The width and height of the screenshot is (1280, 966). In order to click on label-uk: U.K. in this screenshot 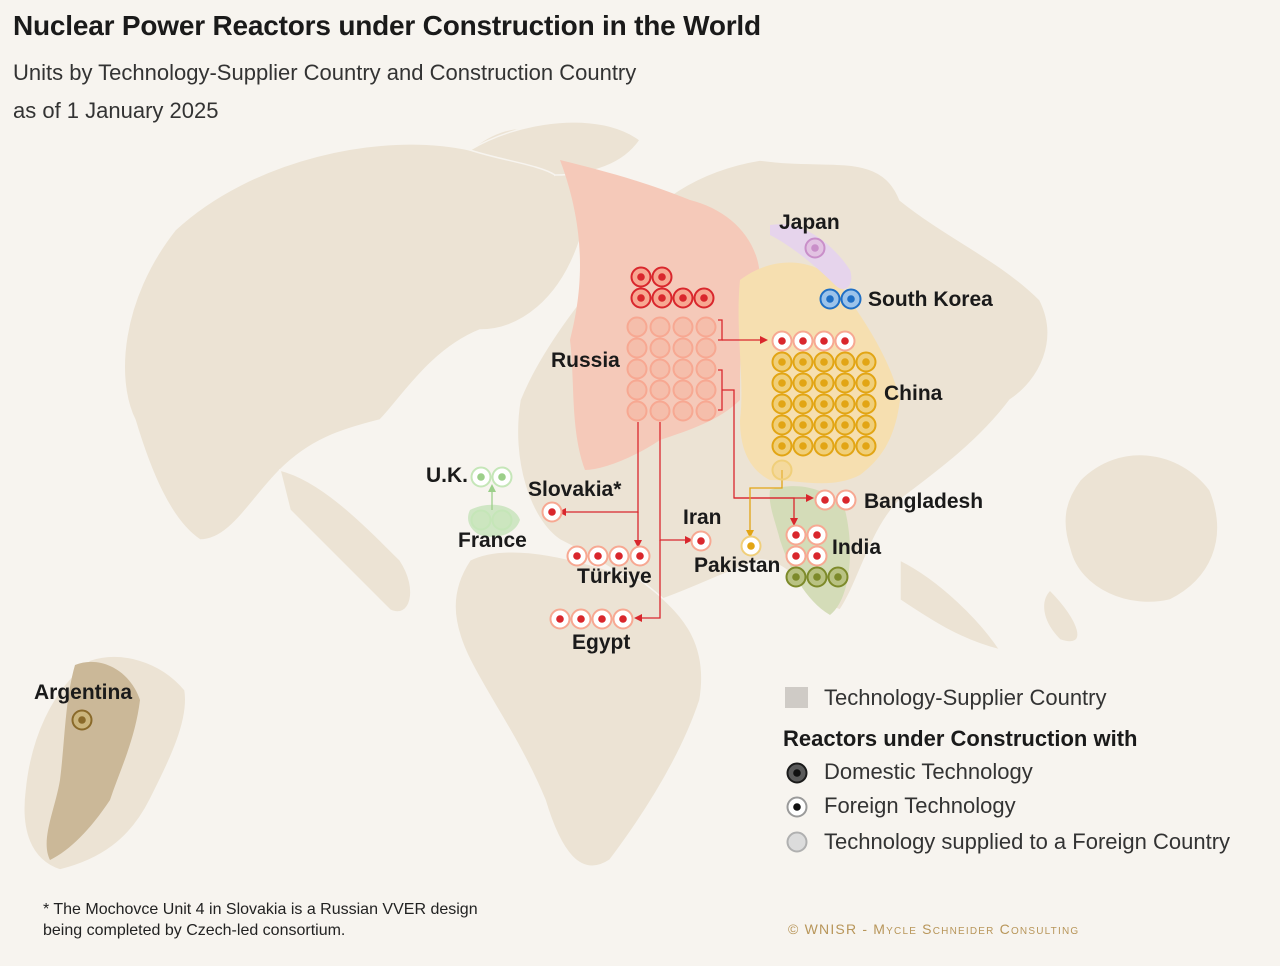, I will do `click(447, 475)`.